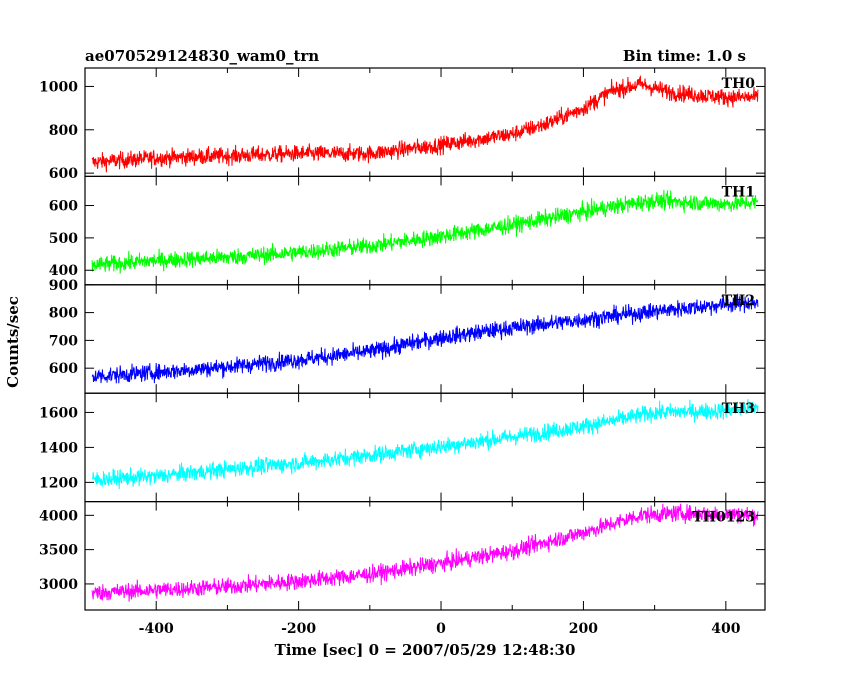  I want to click on x-tick-label: 0, so click(441, 629).